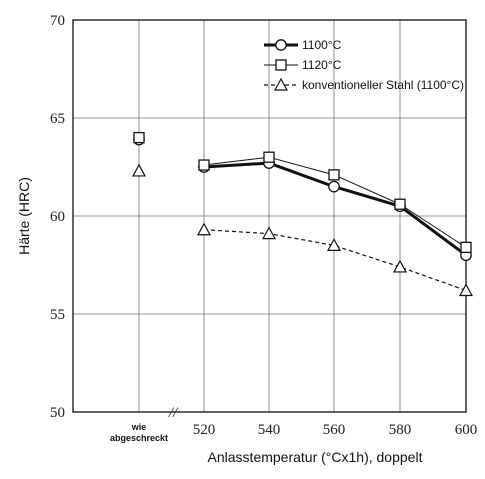  Describe the element at coordinates (334, 430) in the screenshot. I see `x-tick-label: 560` at that location.